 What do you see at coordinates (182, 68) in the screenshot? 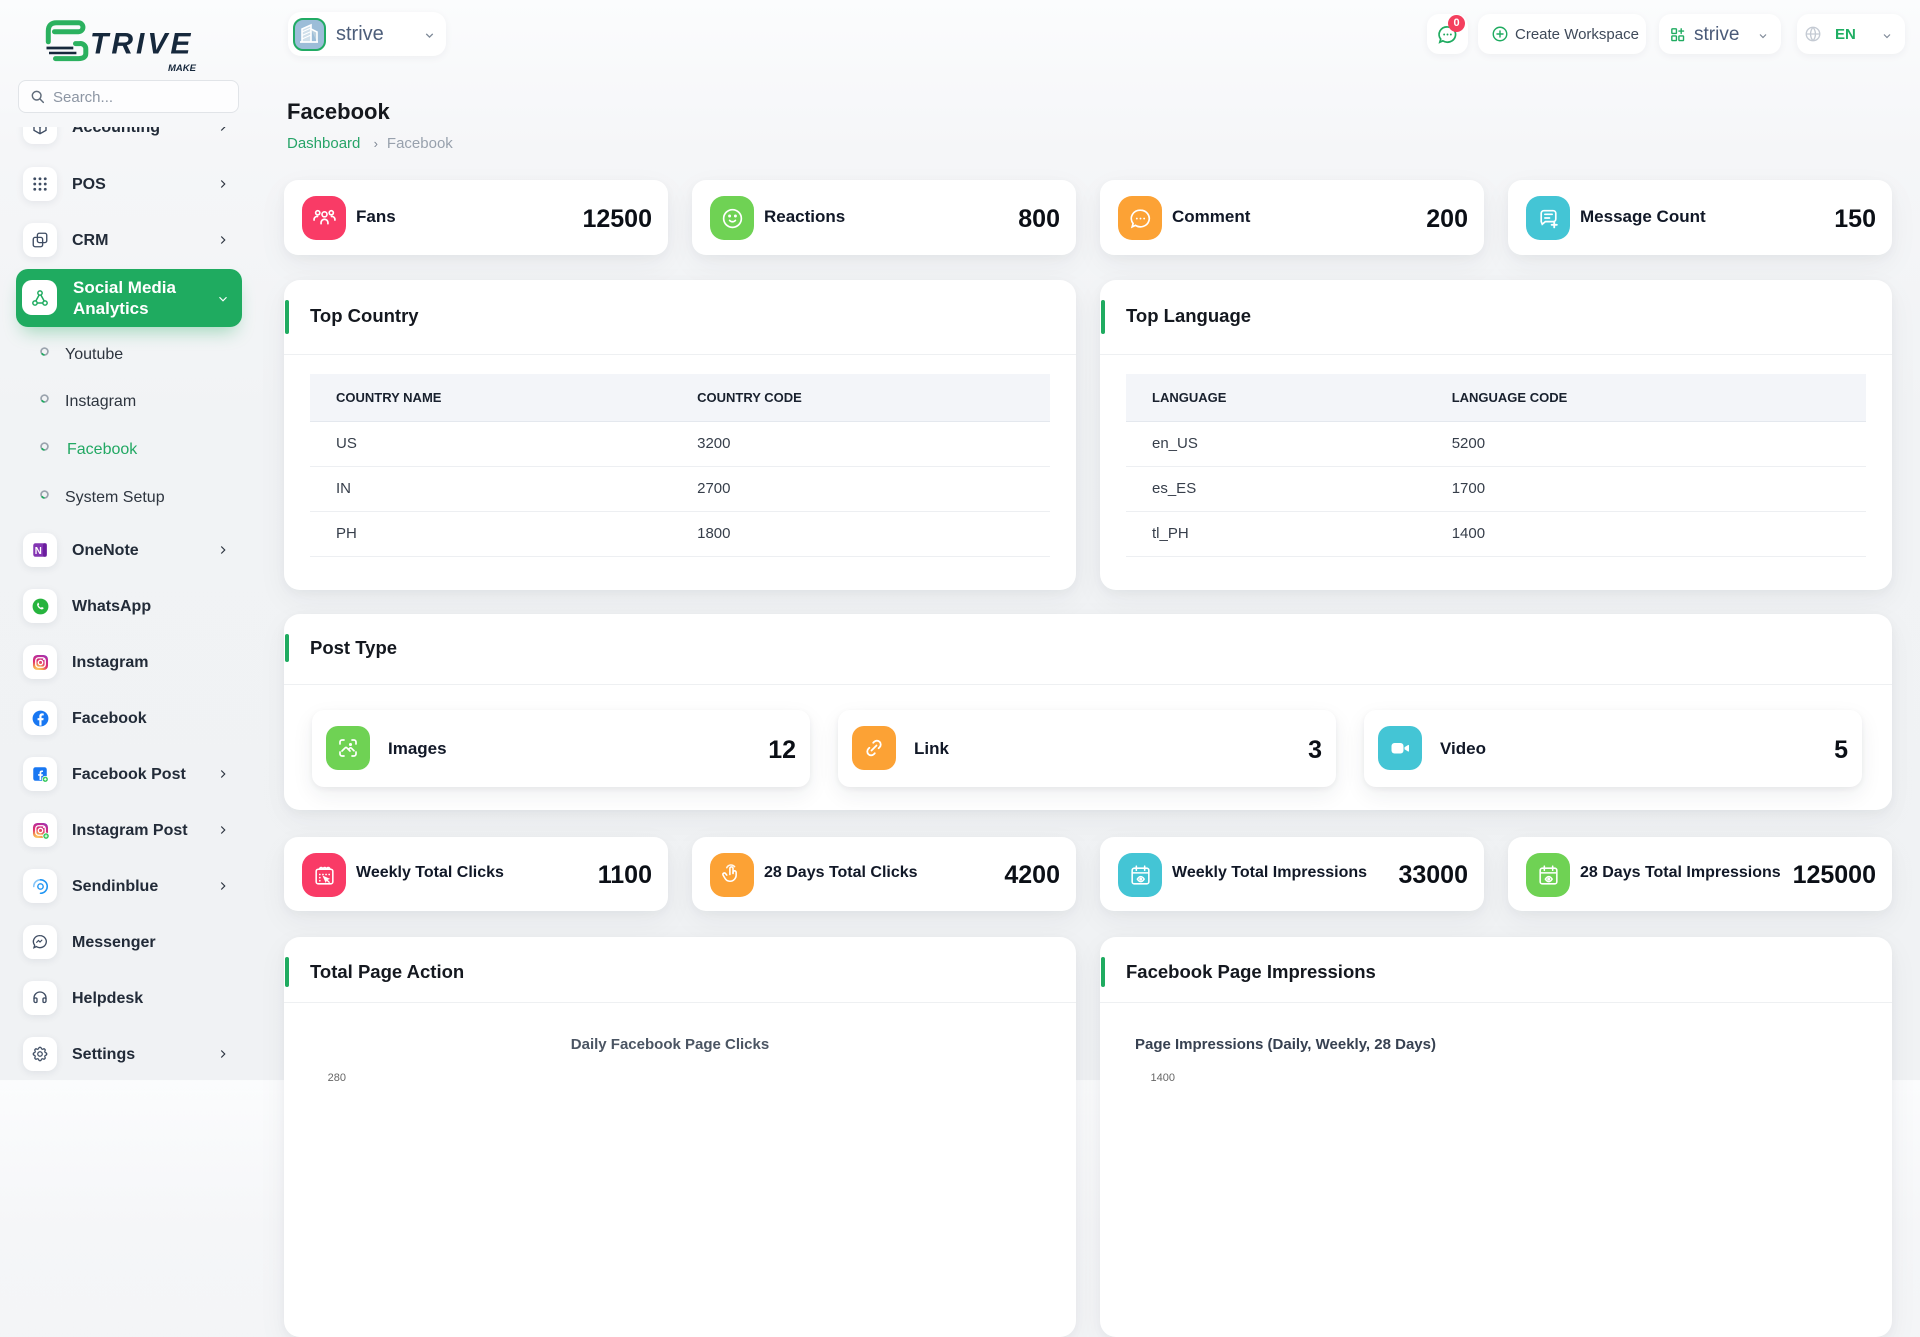
I see `svg-text: MAKE` at bounding box center [182, 68].